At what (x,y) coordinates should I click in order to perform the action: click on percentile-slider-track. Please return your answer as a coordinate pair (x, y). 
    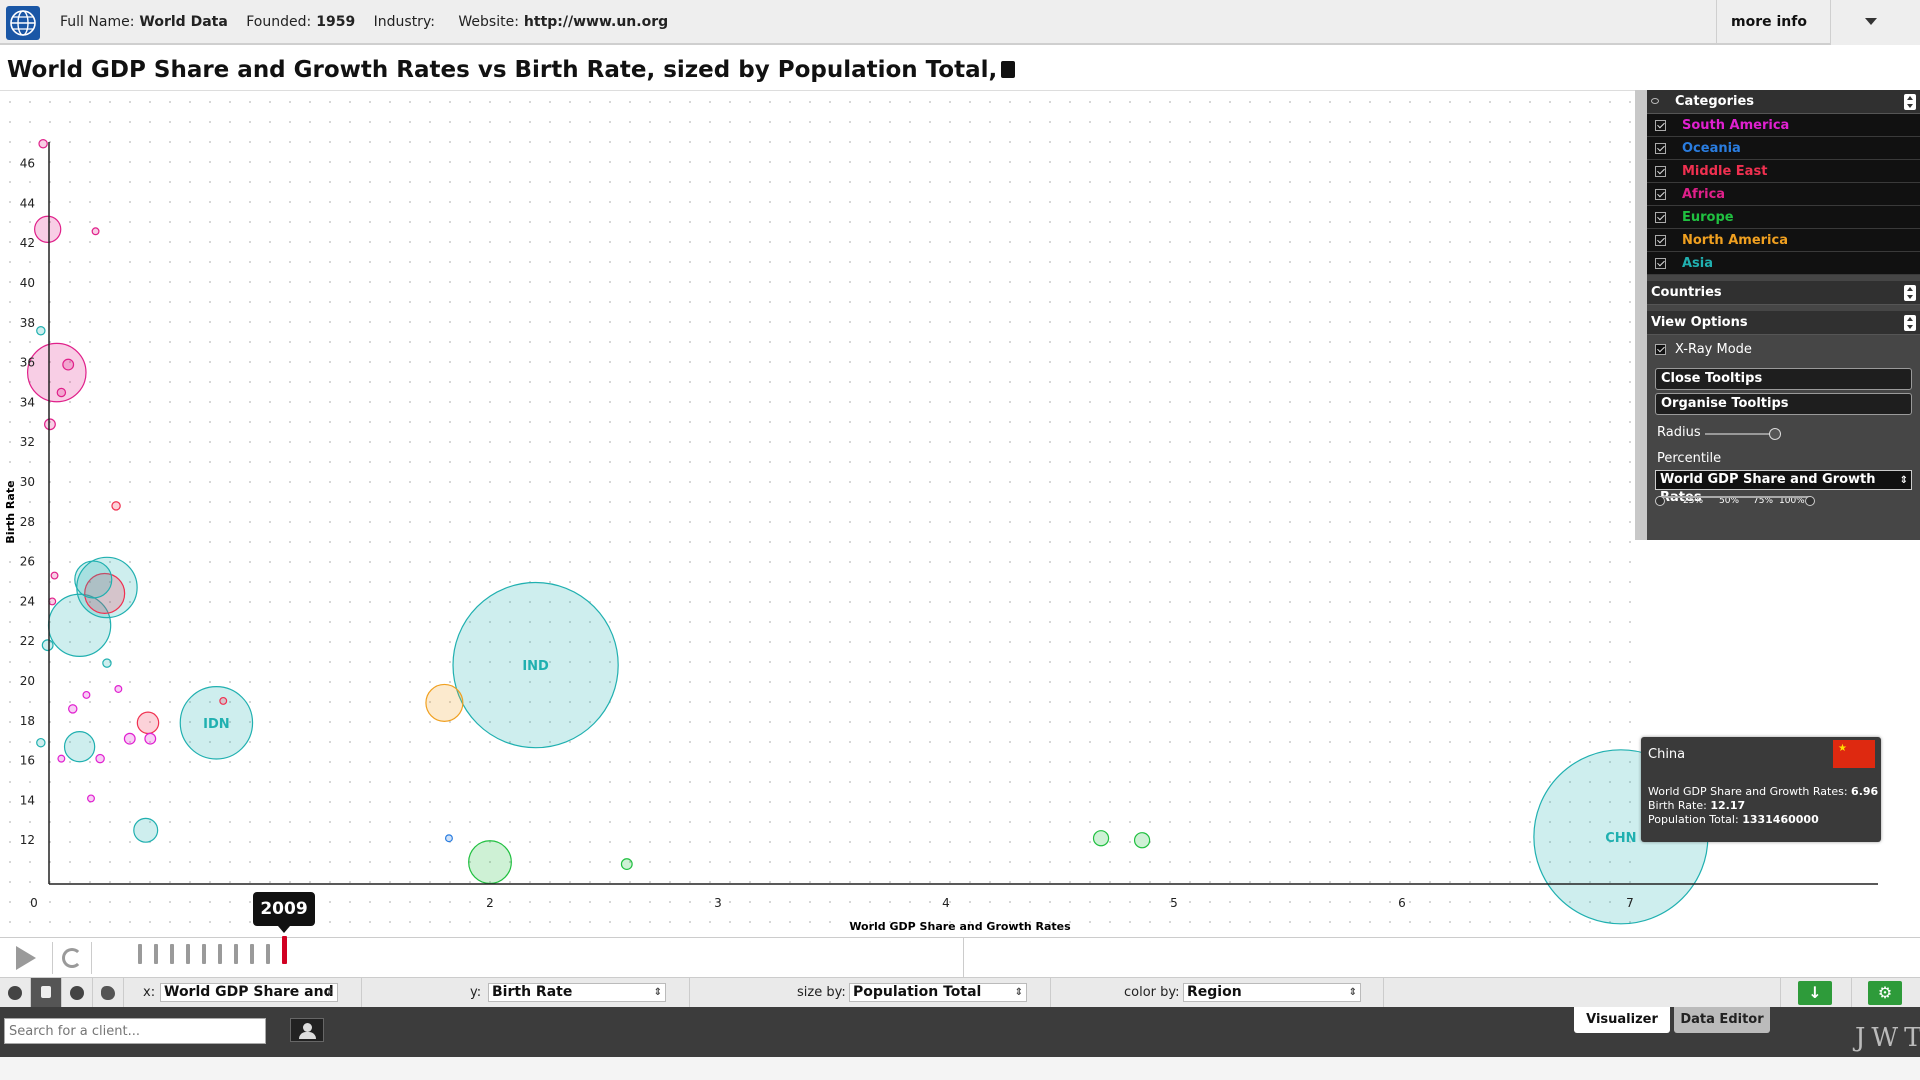
    Looking at the image, I should click on (1735, 497).